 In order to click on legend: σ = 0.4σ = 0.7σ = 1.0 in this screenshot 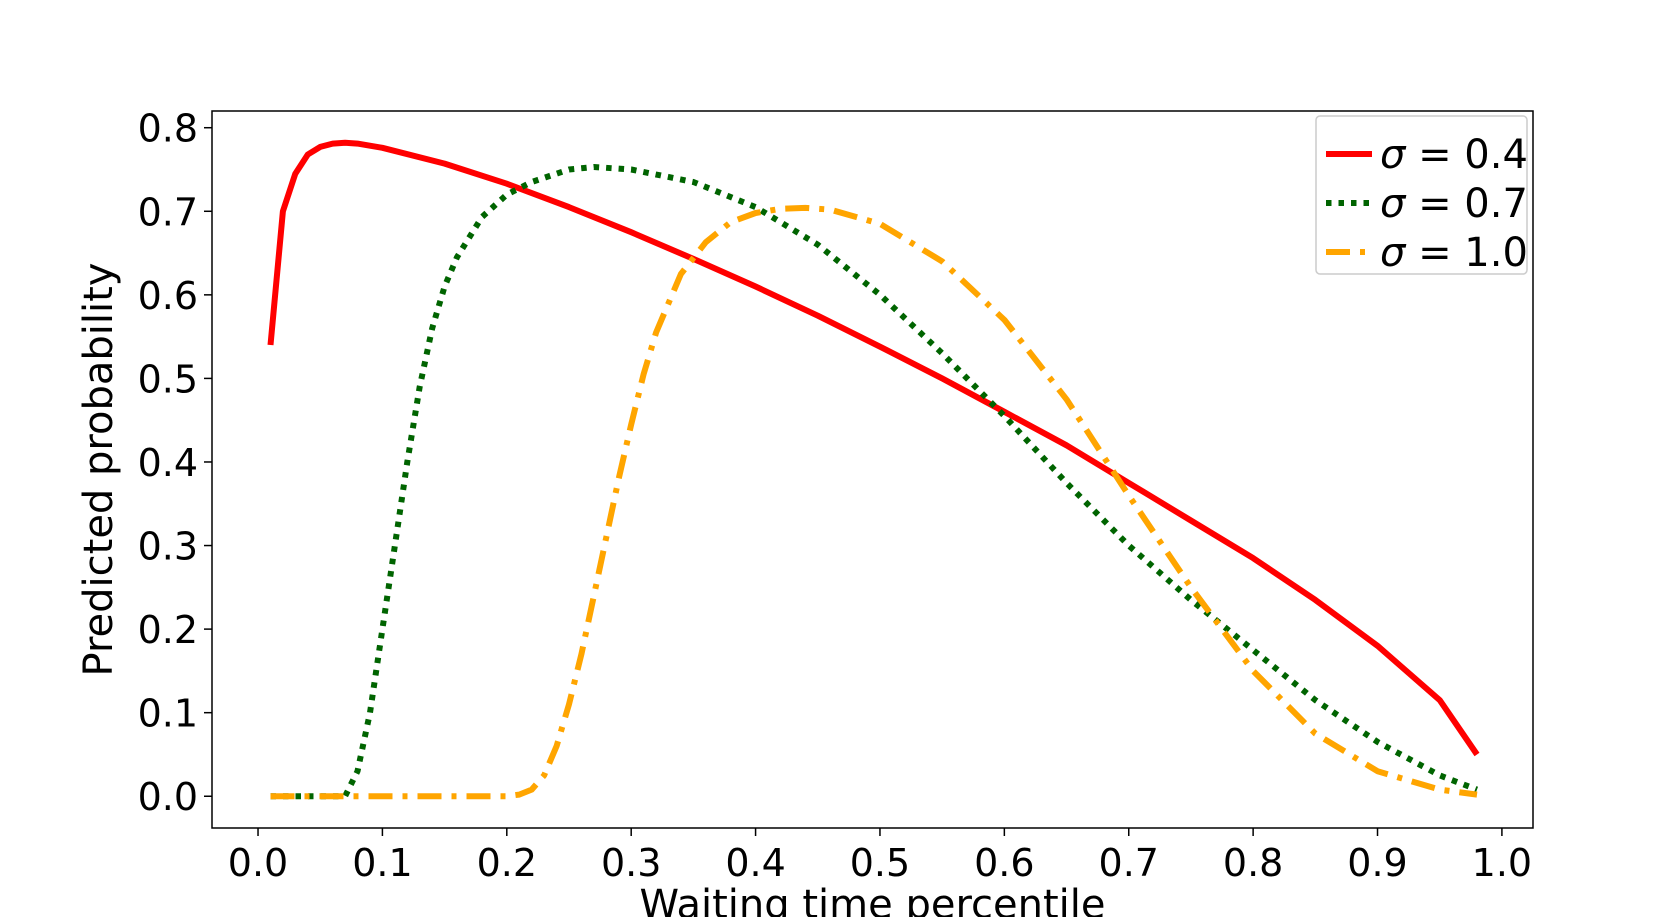, I will do `click(1421, 195)`.